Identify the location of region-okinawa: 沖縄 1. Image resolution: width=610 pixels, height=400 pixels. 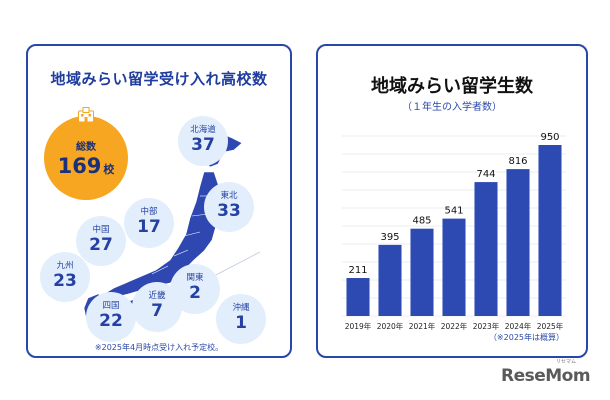
(241, 319).